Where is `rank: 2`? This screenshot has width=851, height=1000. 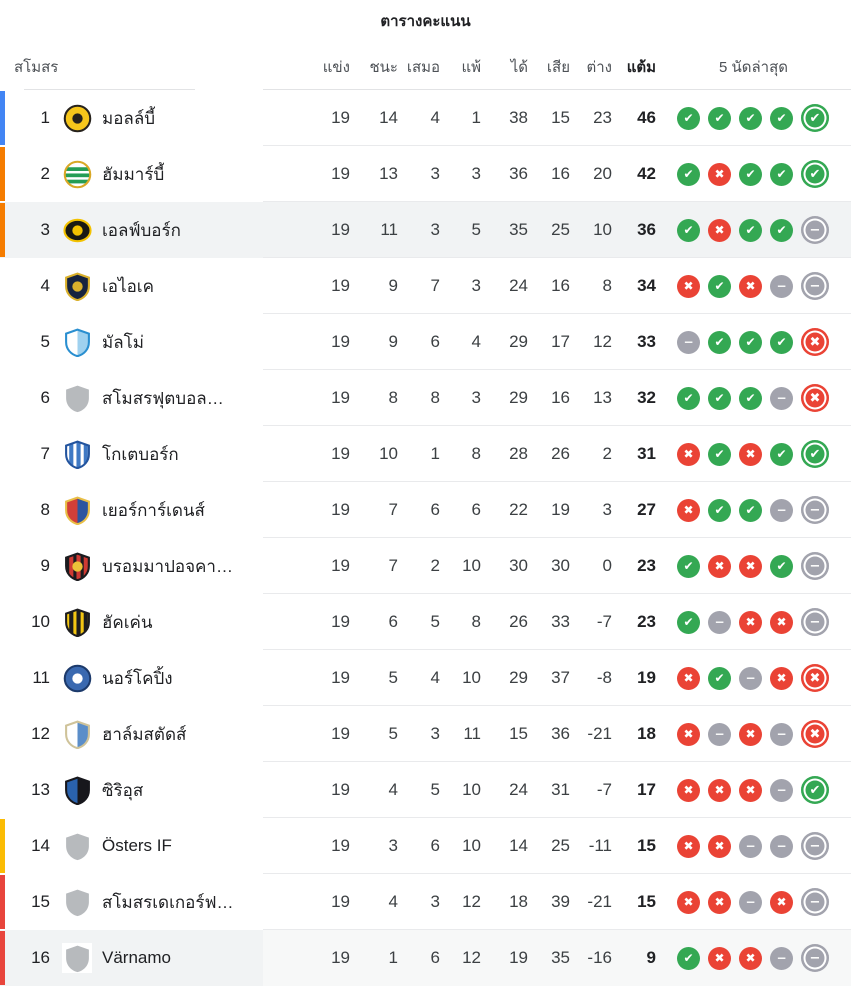
rank: 2 is located at coordinates (45, 173).